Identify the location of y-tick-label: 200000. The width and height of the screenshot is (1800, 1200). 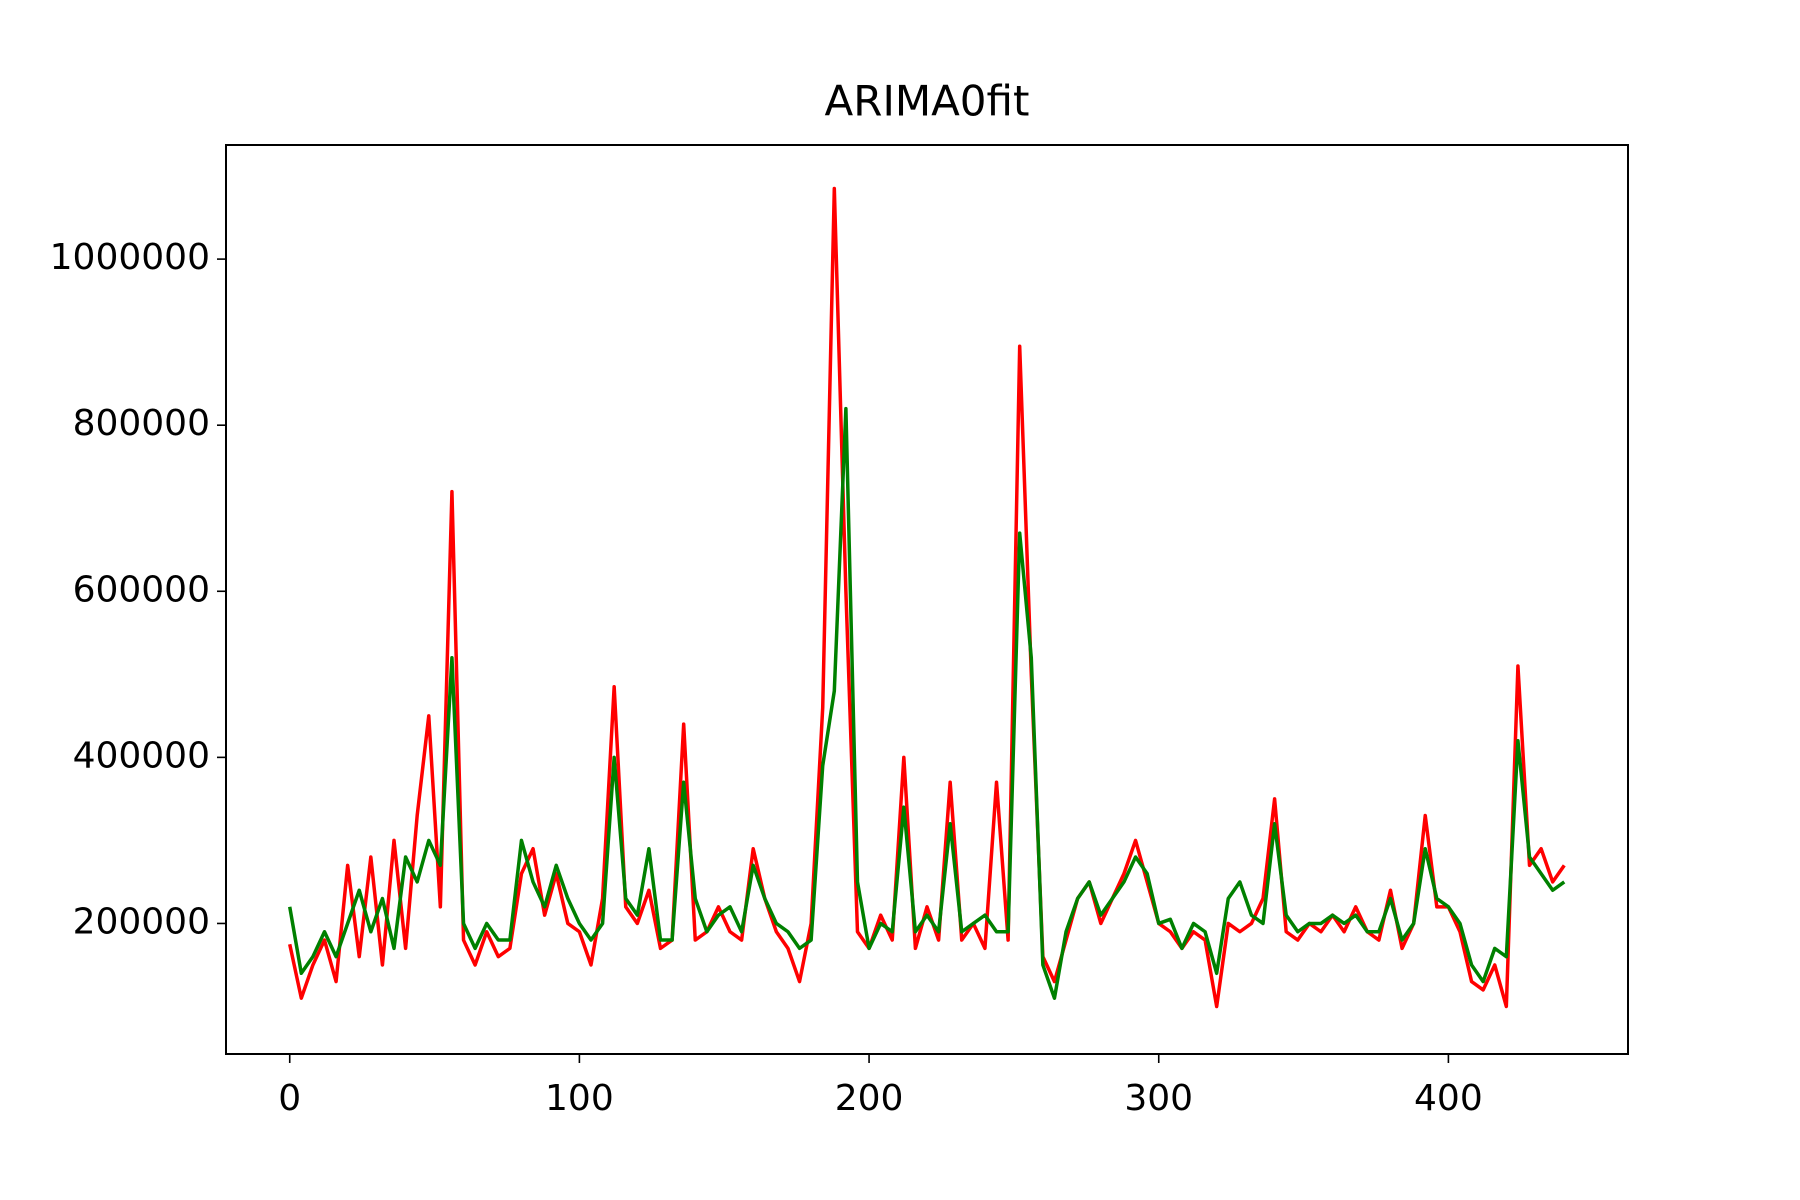
(141, 921).